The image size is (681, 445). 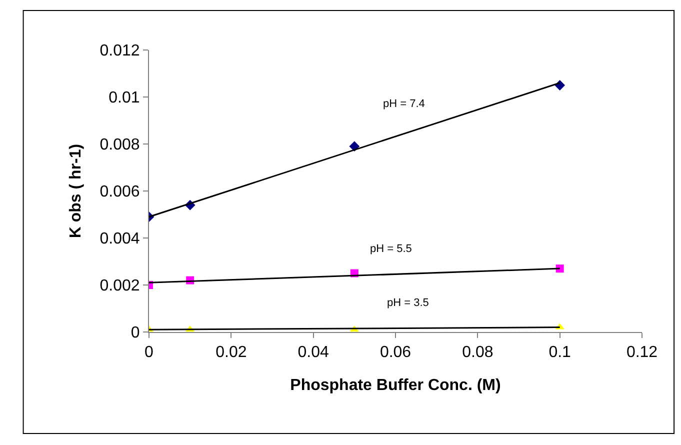 What do you see at coordinates (120, 51) in the screenshot?
I see `y-tick-label: 0.012` at bounding box center [120, 51].